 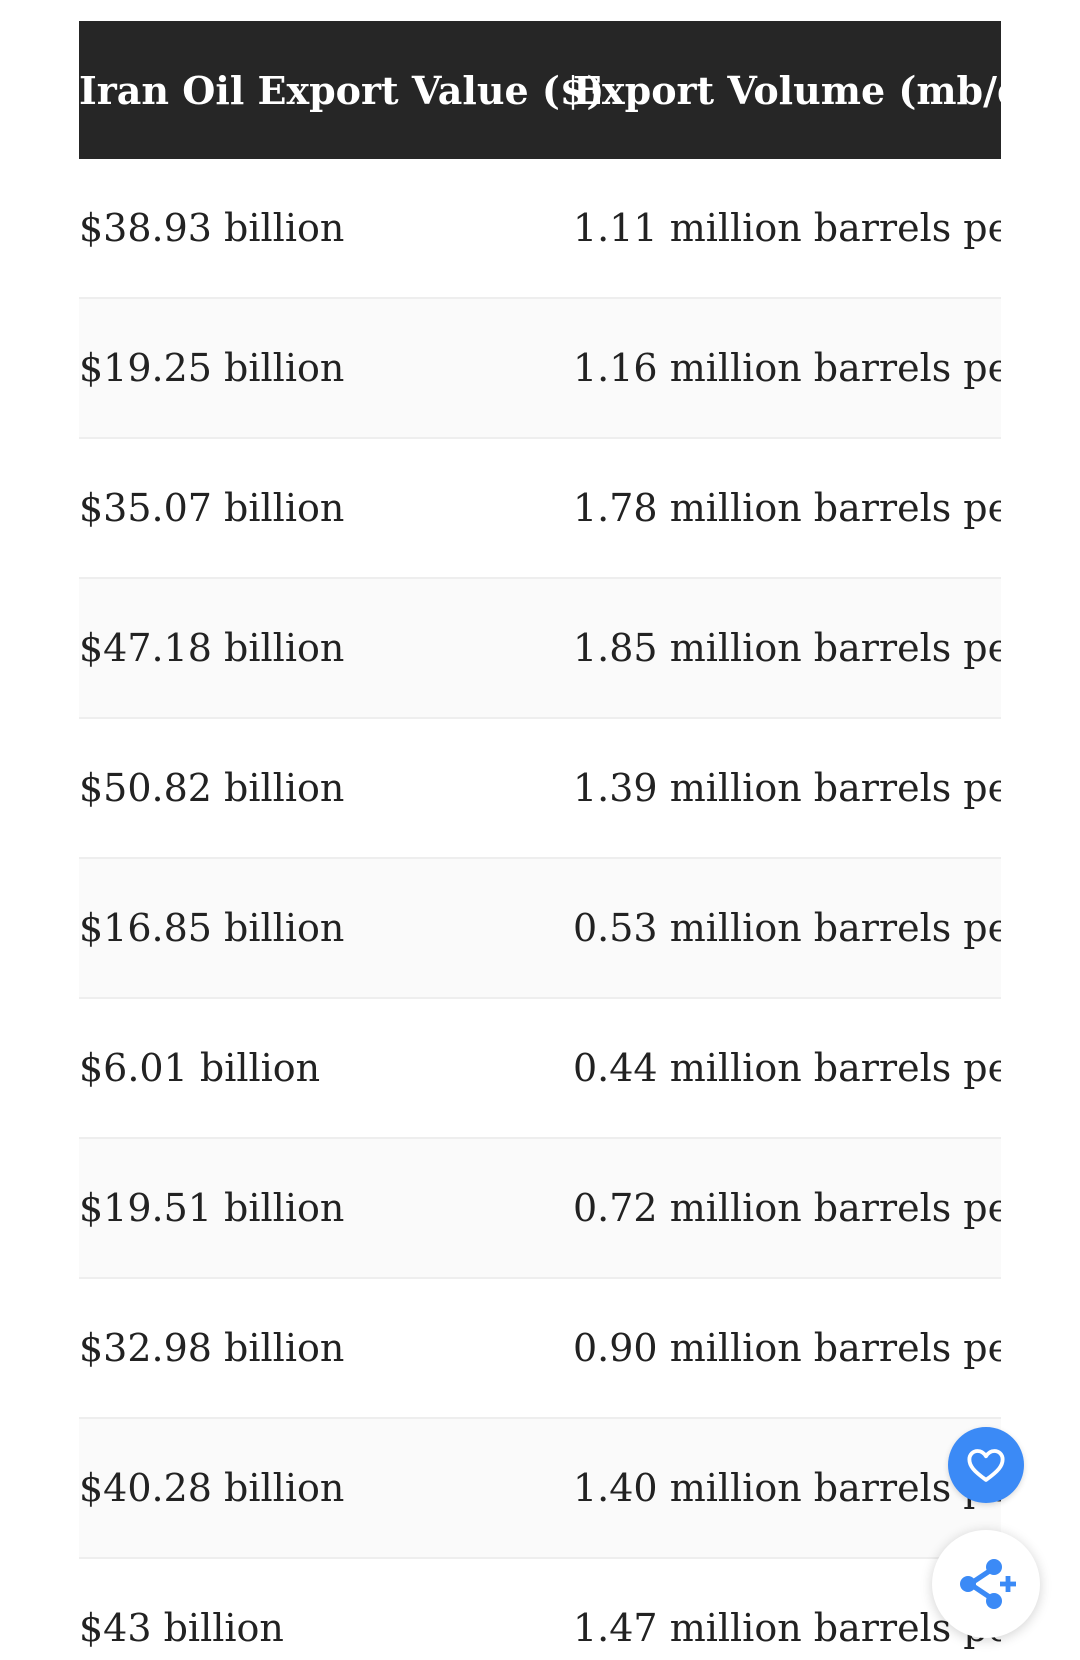 What do you see at coordinates (787, 1067) in the screenshot?
I see `cell-export-volume: 0.44 million barrels per day` at bounding box center [787, 1067].